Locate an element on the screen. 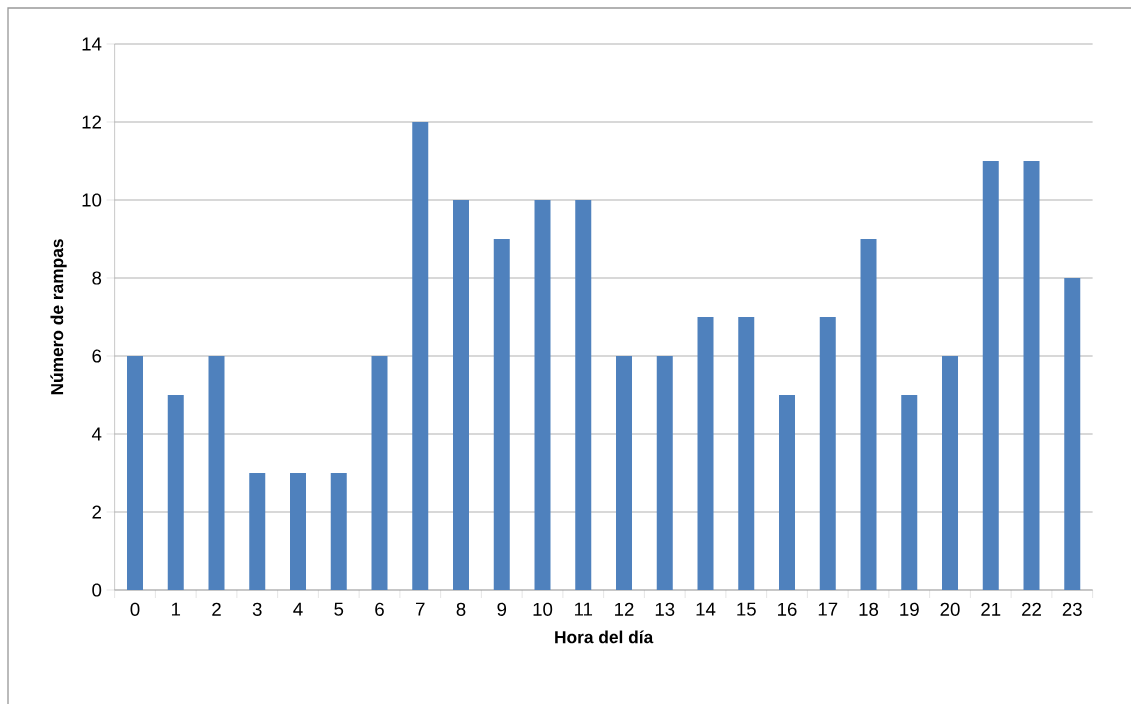 This screenshot has width=1131, height=704. x-tick-label: 14 is located at coordinates (706, 609).